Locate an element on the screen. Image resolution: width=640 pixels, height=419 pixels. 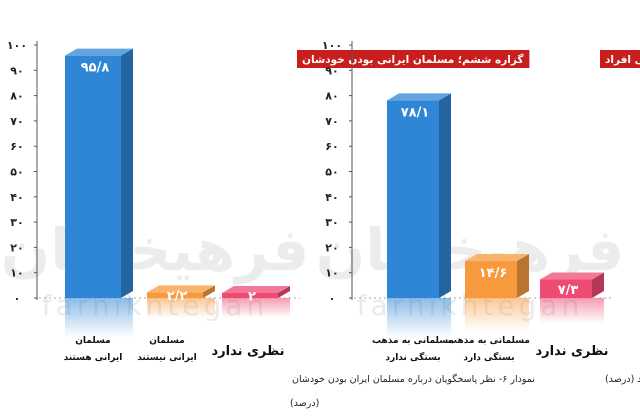
bar-value-label: ۷/۳ is located at coordinates (568, 290).